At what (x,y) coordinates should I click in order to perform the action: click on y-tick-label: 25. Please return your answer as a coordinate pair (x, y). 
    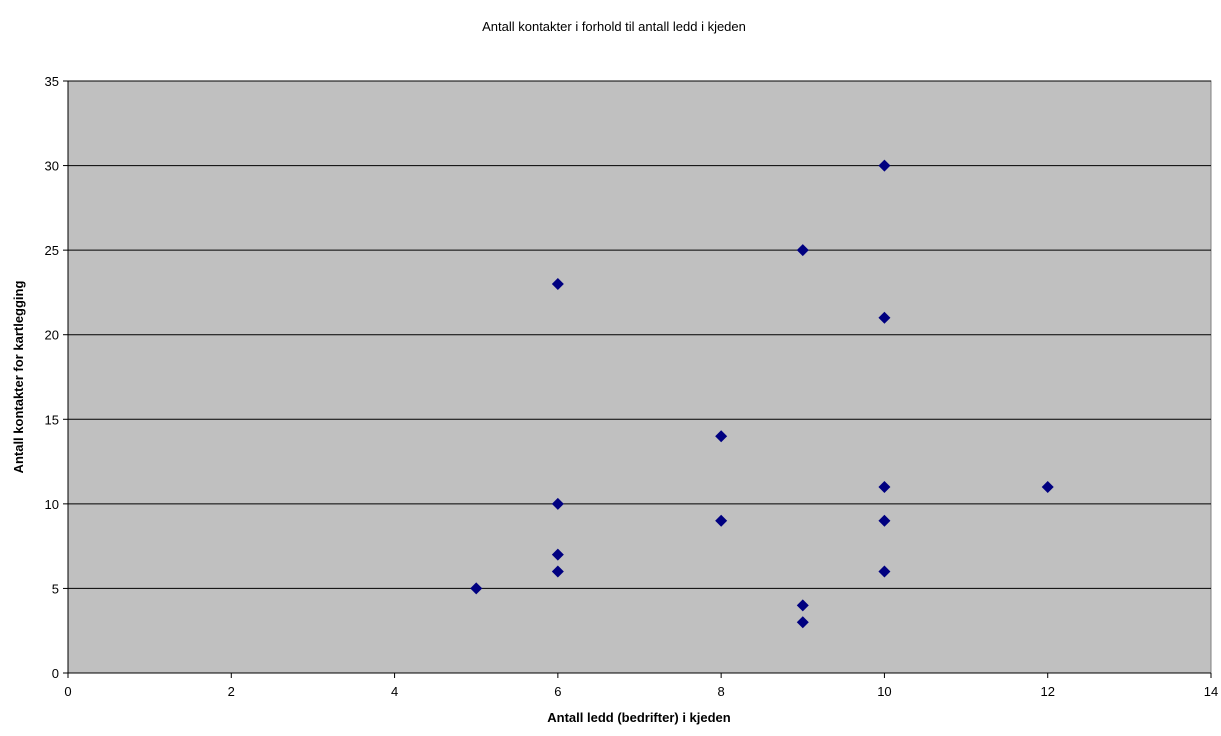
    Looking at the image, I should click on (52, 250).